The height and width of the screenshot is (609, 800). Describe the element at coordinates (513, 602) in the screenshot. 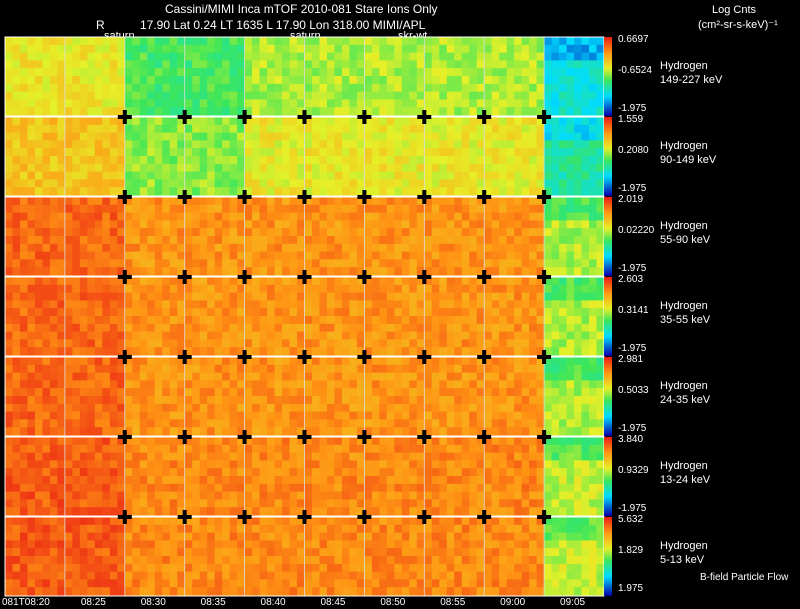

I see `x-tick-label: 09:00` at that location.